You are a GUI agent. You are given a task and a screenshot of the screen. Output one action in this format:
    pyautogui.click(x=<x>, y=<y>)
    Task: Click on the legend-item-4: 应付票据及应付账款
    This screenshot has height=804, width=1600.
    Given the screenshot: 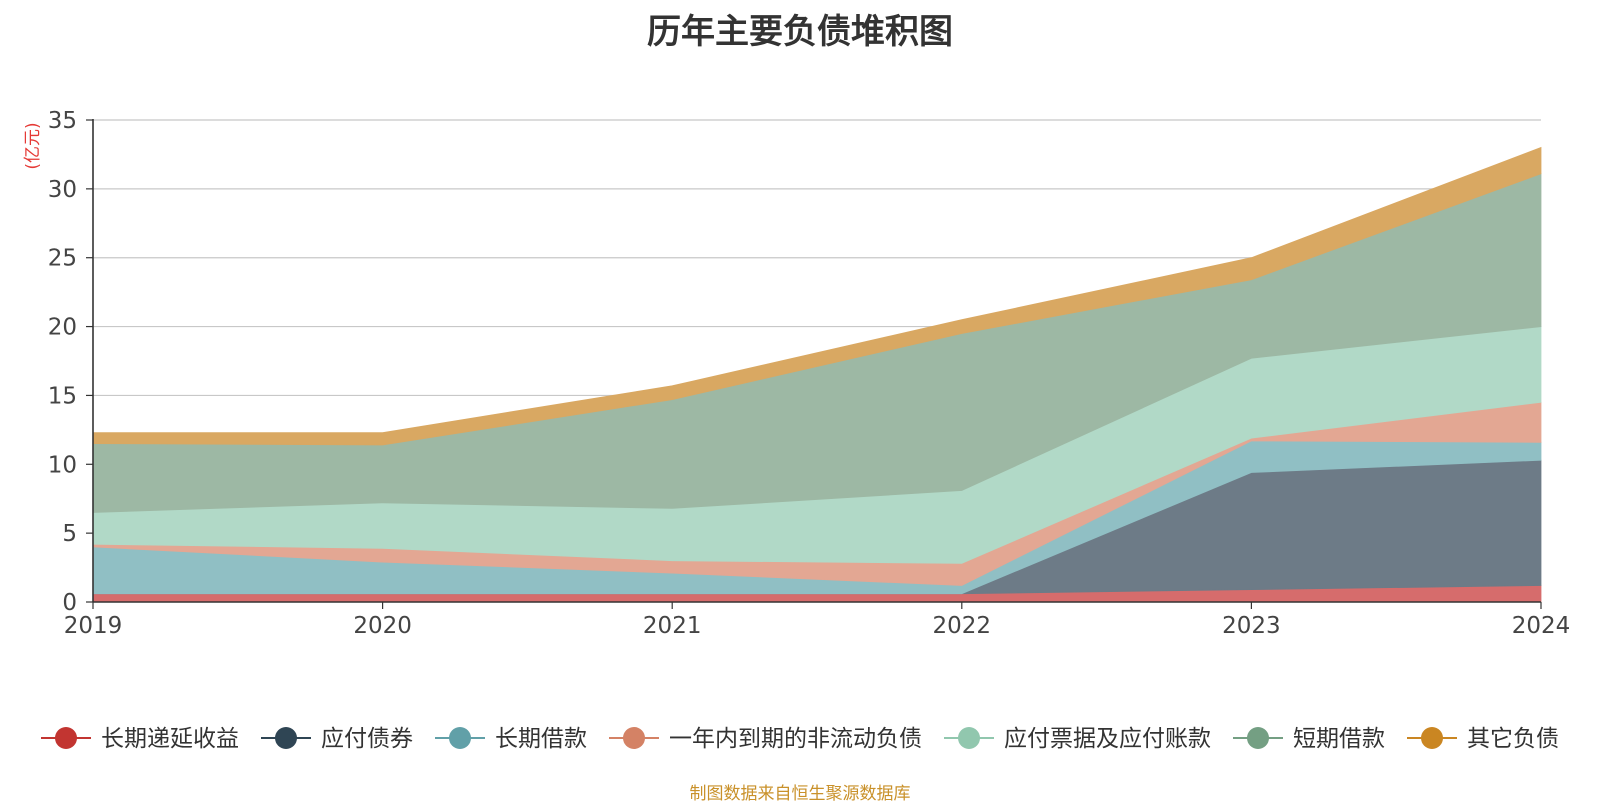 What is the action you would take?
    pyautogui.click(x=1077, y=739)
    